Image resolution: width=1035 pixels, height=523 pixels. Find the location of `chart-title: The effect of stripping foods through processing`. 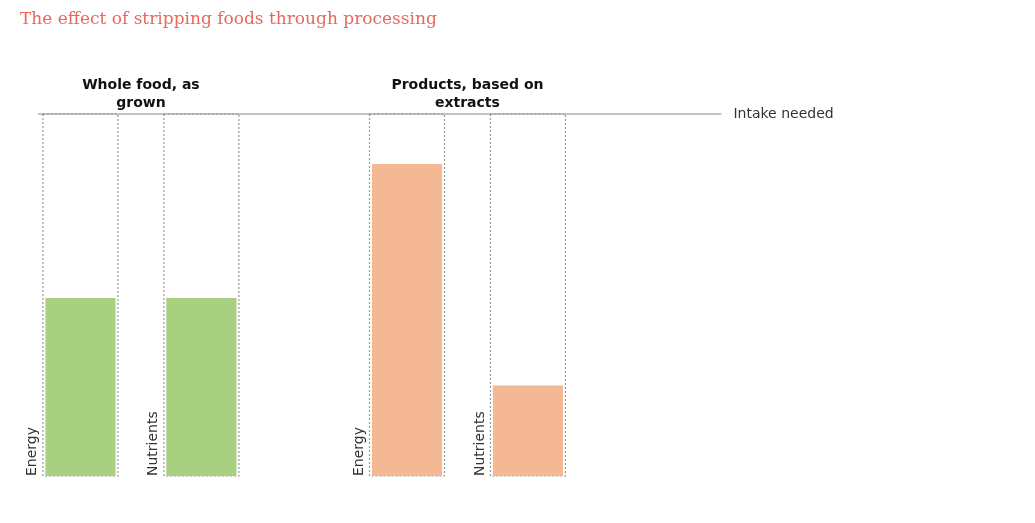

chart-title: The effect of stripping foods through processing is located at coordinates (228, 18).